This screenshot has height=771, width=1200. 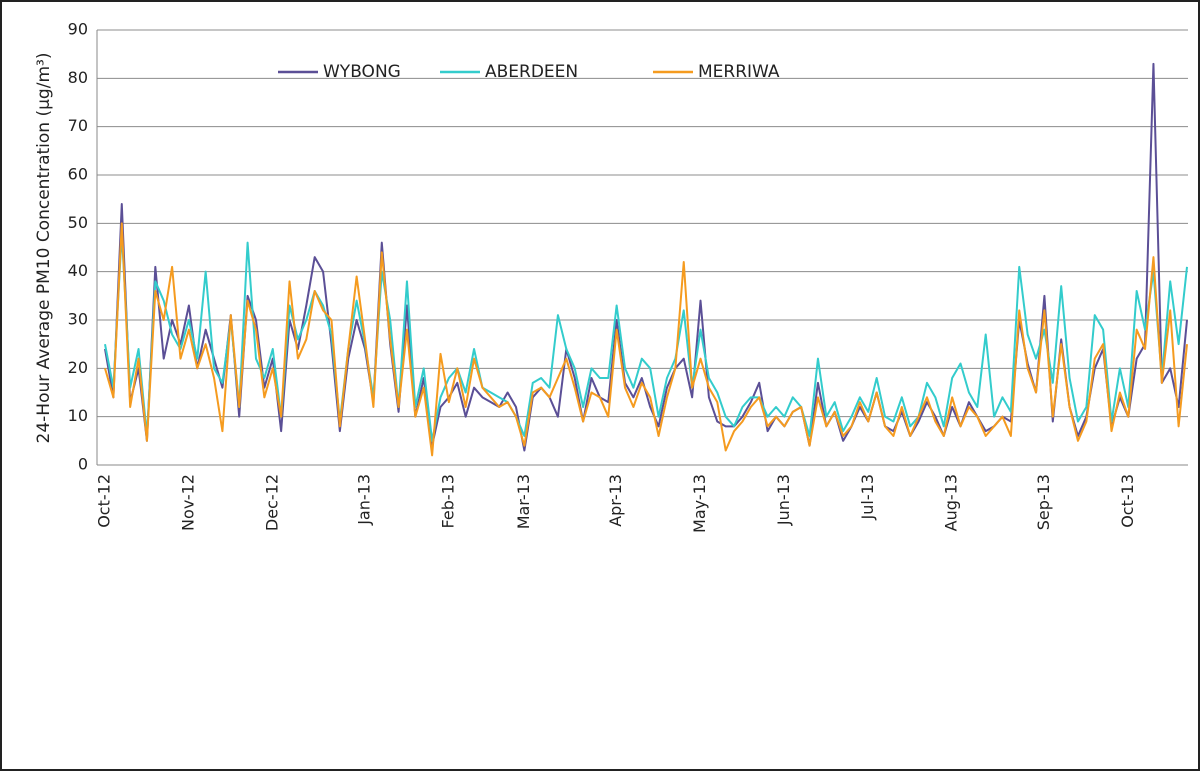 What do you see at coordinates (362, 72) in the screenshot?
I see `legend-label: WYBONG` at bounding box center [362, 72].